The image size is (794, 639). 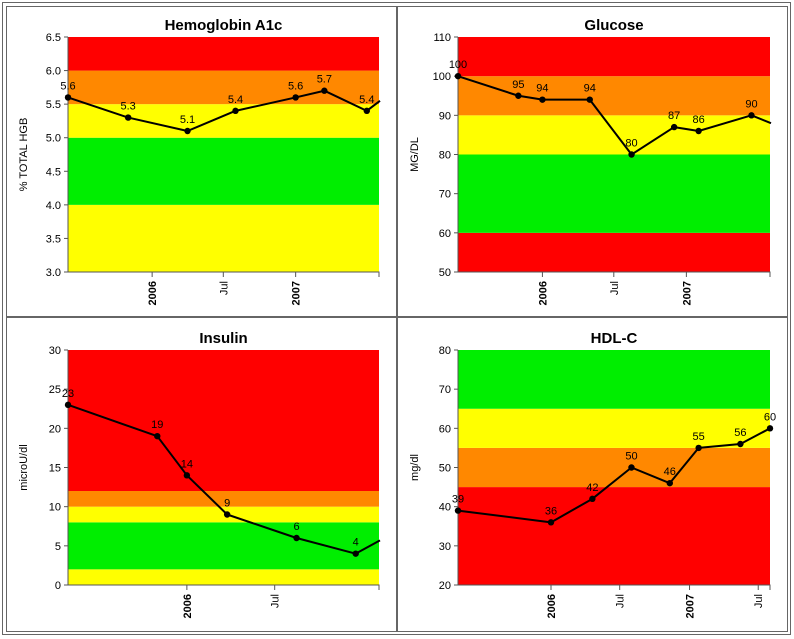 I want to click on series-line, so click(x=614, y=475).